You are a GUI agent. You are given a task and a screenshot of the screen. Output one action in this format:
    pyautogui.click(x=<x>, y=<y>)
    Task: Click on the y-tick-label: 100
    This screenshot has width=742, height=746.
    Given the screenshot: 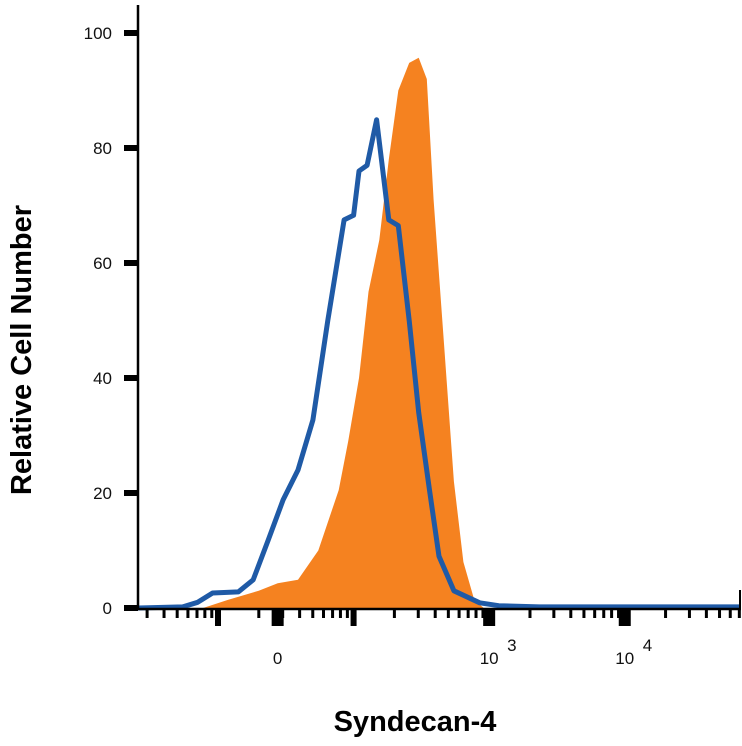 What is the action you would take?
    pyautogui.click(x=98, y=33)
    